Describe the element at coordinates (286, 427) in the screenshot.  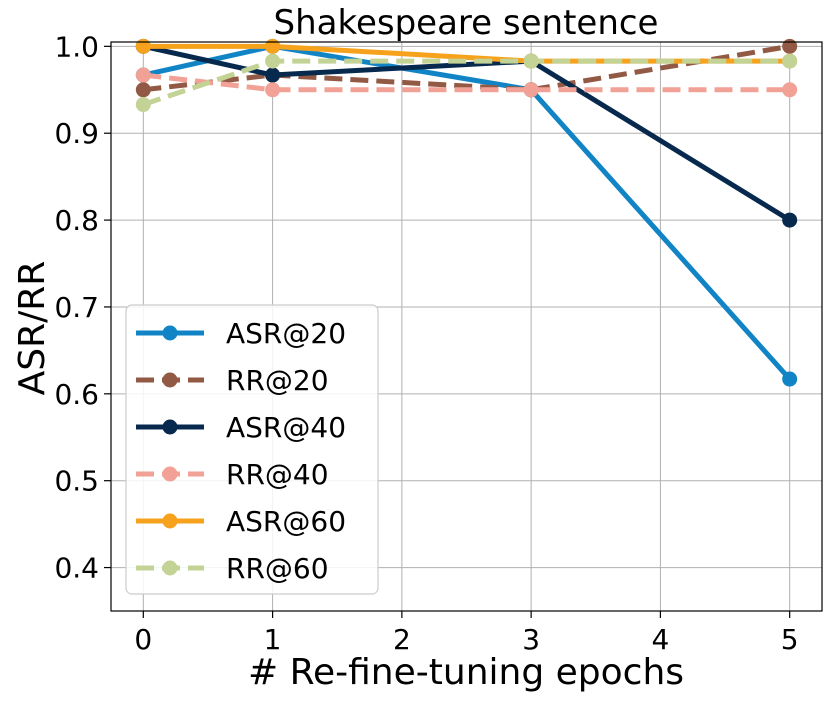
I see `legend-label: ASR@40` at that location.